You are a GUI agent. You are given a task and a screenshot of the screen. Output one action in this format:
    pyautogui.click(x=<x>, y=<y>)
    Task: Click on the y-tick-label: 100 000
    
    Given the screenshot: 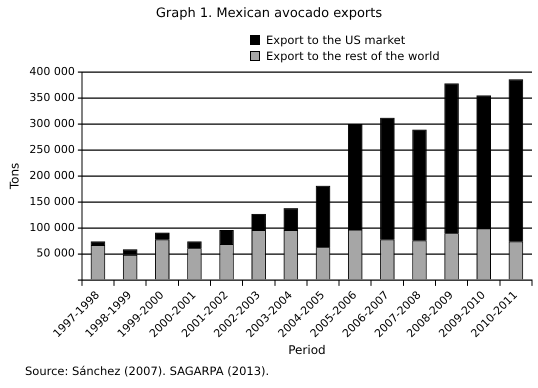 What is the action you would take?
    pyautogui.click(x=52, y=227)
    